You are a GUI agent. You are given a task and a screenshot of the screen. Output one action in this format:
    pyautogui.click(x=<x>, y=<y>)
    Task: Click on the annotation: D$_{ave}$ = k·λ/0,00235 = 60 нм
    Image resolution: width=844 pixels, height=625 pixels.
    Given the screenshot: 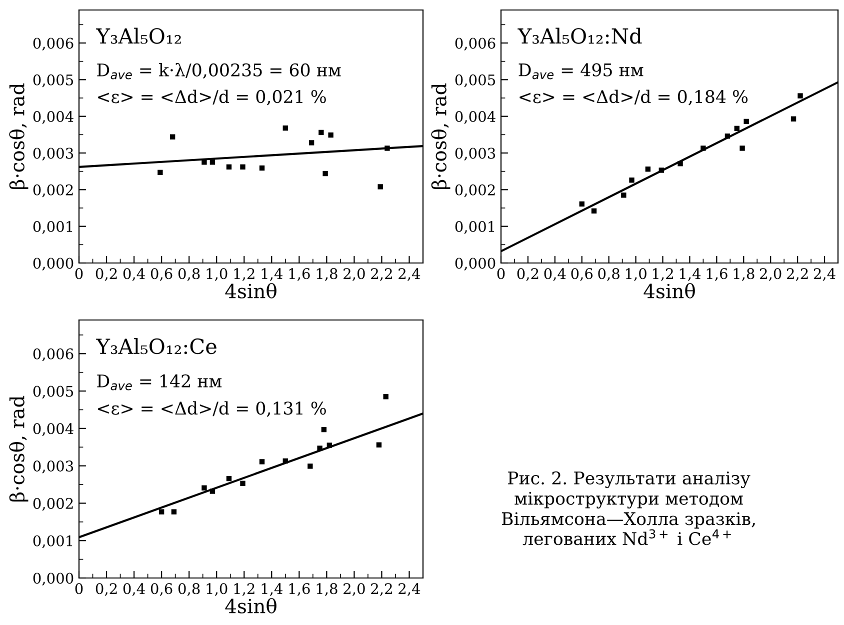 What is the action you would take?
    pyautogui.click(x=219, y=71)
    